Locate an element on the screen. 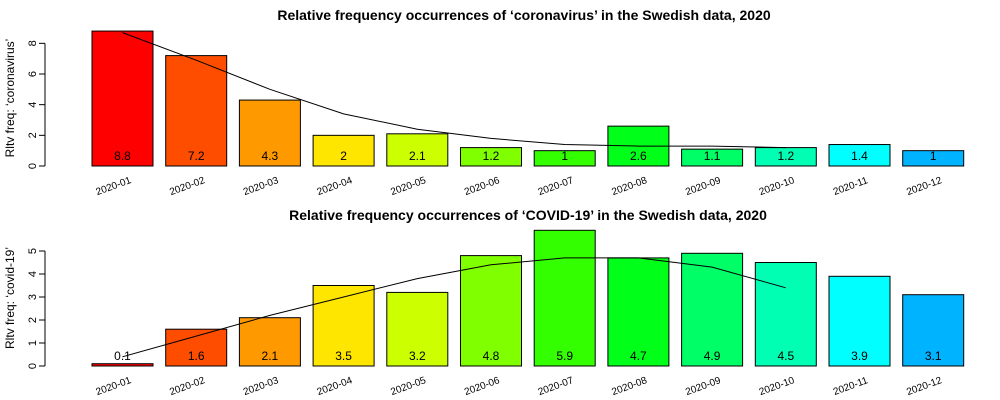 The image size is (1000, 400). bar-value-label: 2.6 is located at coordinates (638, 156).